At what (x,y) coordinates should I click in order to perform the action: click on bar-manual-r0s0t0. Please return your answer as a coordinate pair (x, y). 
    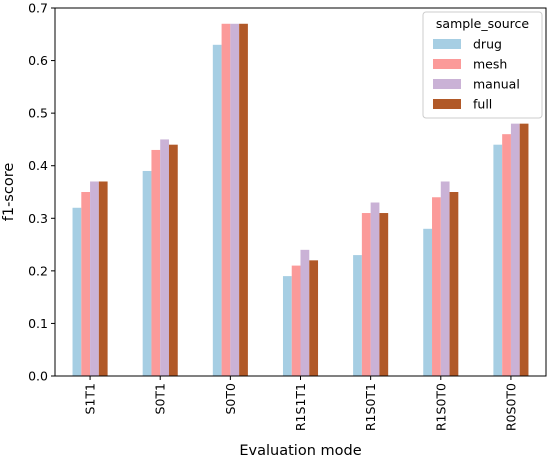
    Looking at the image, I should click on (515, 250).